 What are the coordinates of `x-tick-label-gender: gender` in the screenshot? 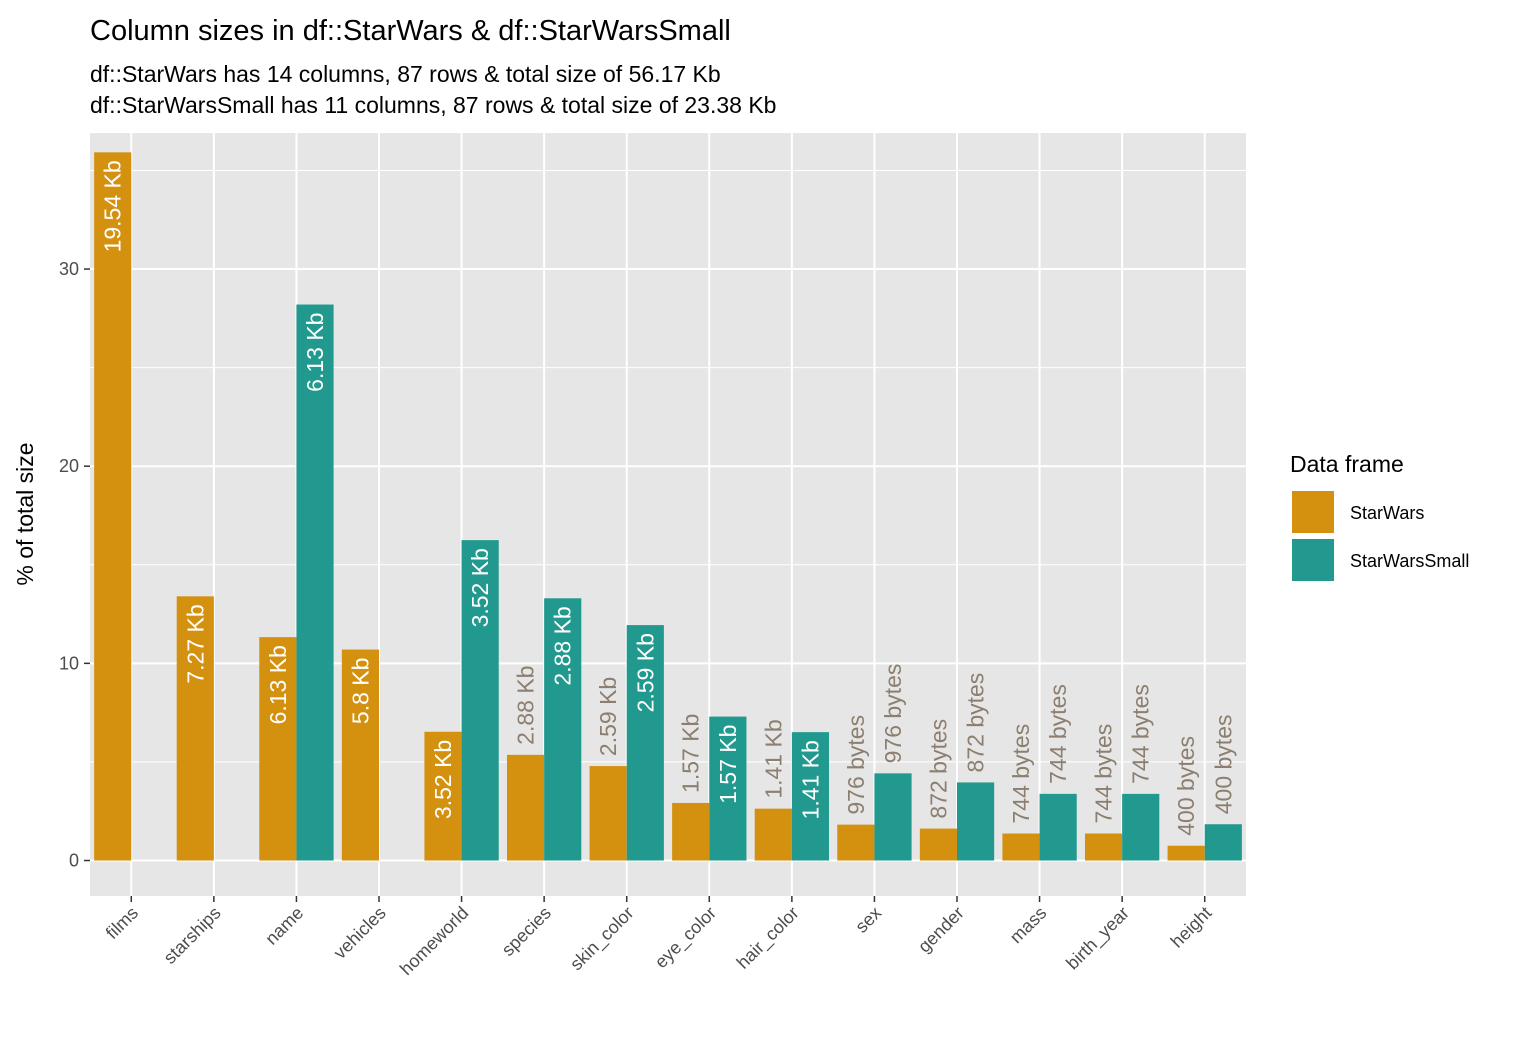 It's located at (941, 930).